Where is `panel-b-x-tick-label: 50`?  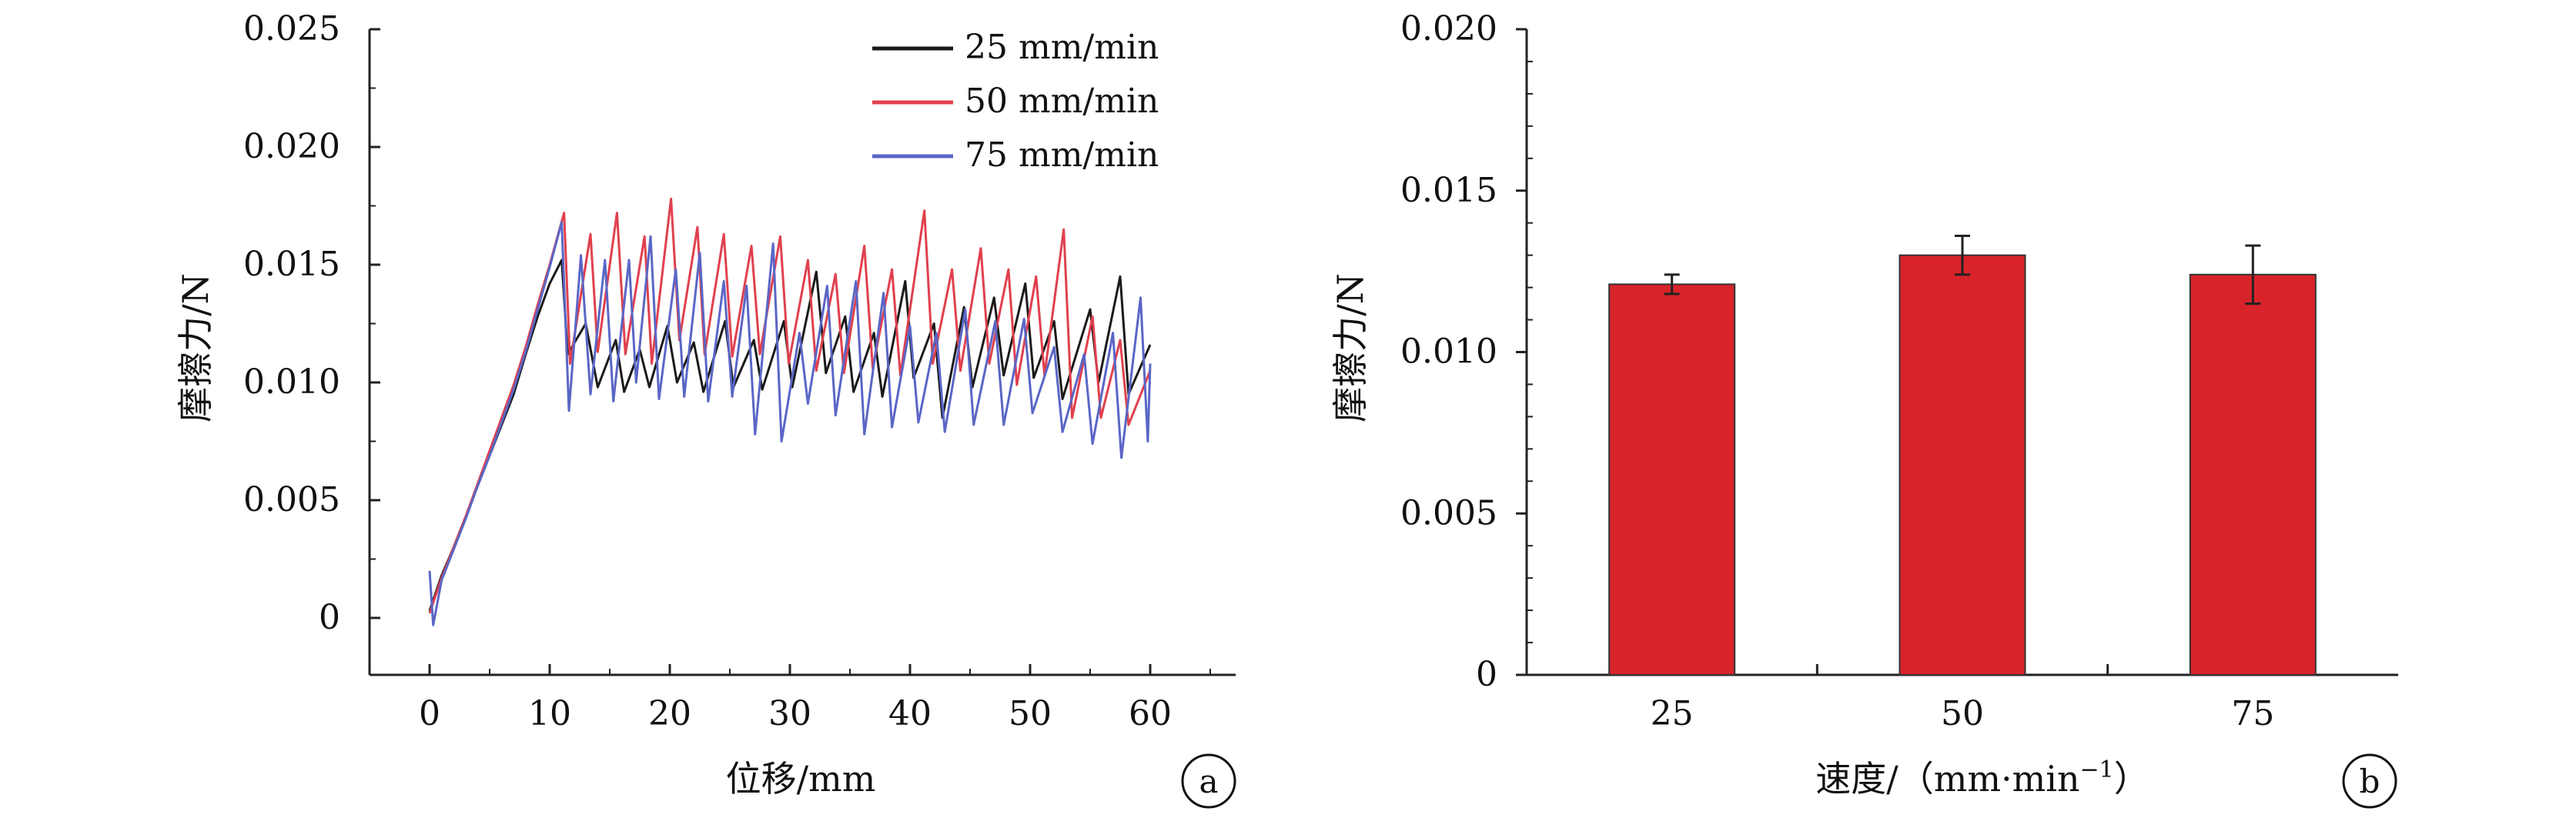
panel-b-x-tick-label: 50 is located at coordinates (1962, 713).